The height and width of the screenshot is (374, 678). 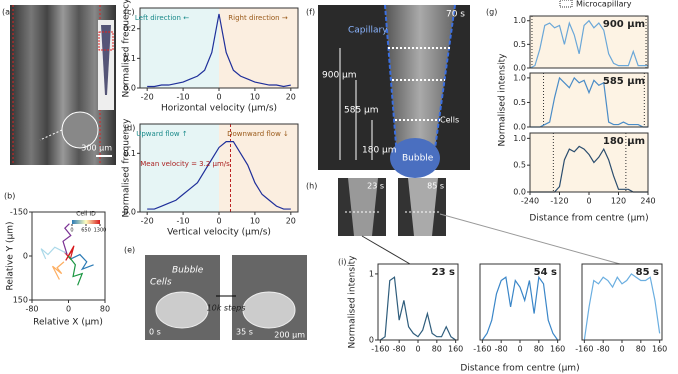 What do you see at coordinates (368, 31) in the screenshot?
I see `capillary-label: Capillary` at bounding box center [368, 31].